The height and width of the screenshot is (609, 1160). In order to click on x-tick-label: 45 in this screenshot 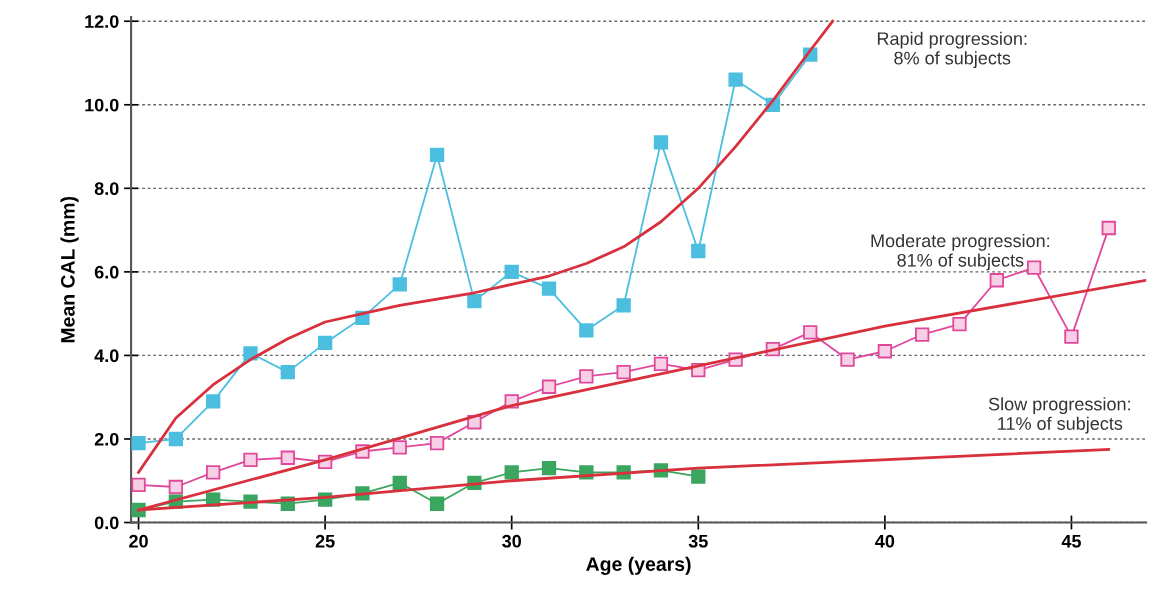, I will do `click(1071, 541)`.